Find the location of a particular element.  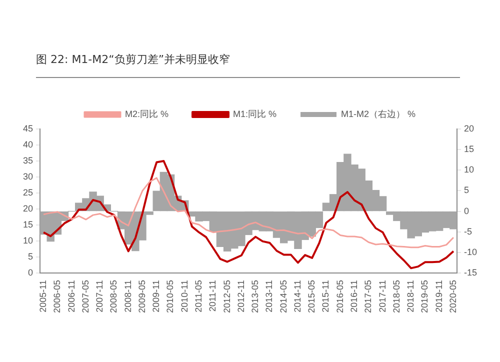

legend-label: M1:同比 % is located at coordinates (255, 113).